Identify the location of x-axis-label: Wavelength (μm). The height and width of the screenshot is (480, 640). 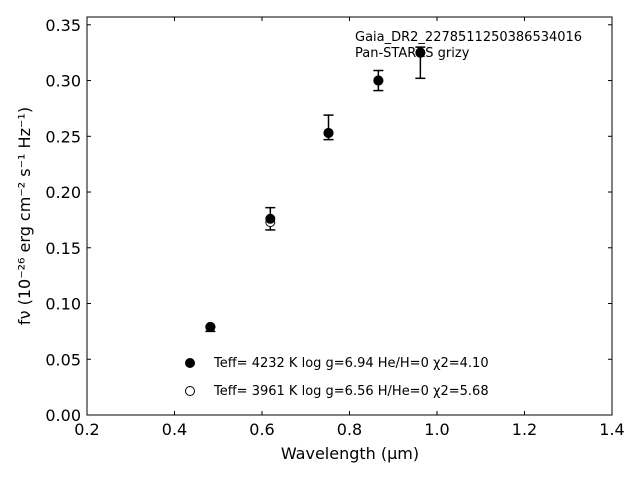
(350, 453).